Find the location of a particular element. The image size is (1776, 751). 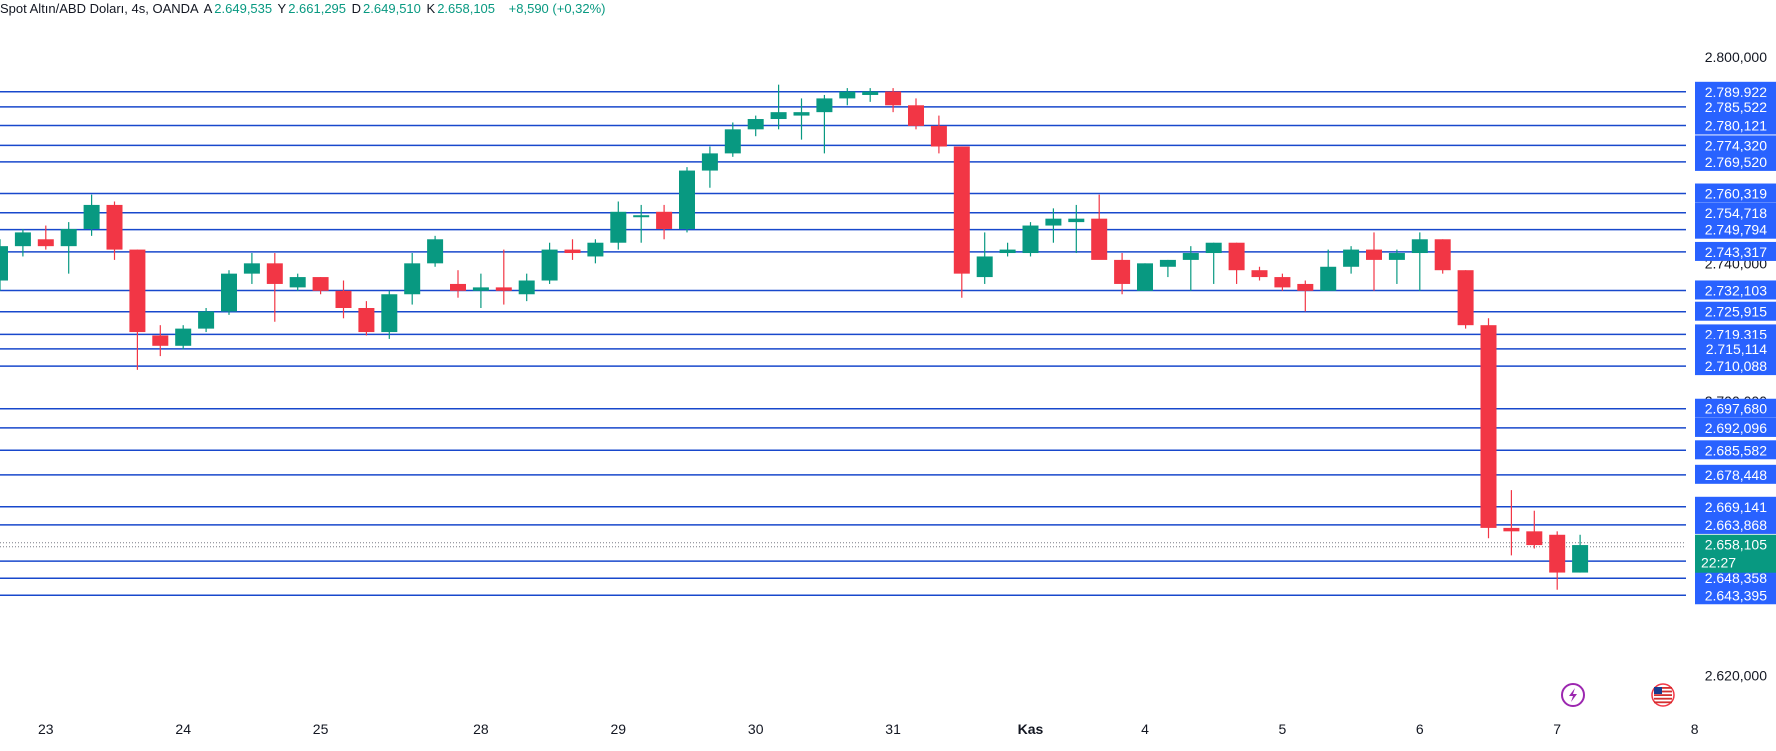

y-axis-tick-label: 2.620,000 is located at coordinates (1736, 676).